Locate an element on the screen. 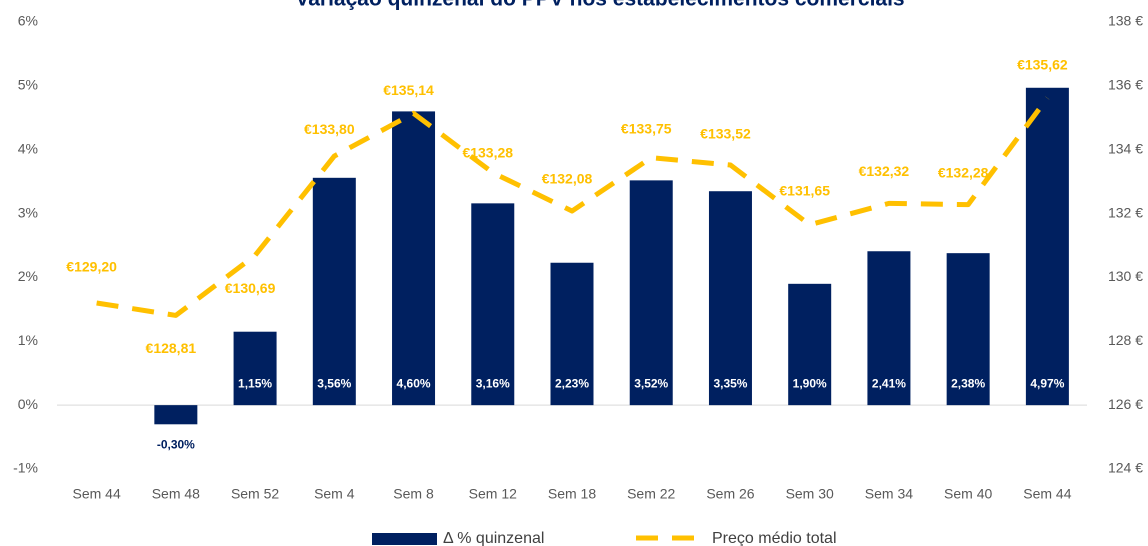  line-value-label: €133,75 is located at coordinates (646, 128).